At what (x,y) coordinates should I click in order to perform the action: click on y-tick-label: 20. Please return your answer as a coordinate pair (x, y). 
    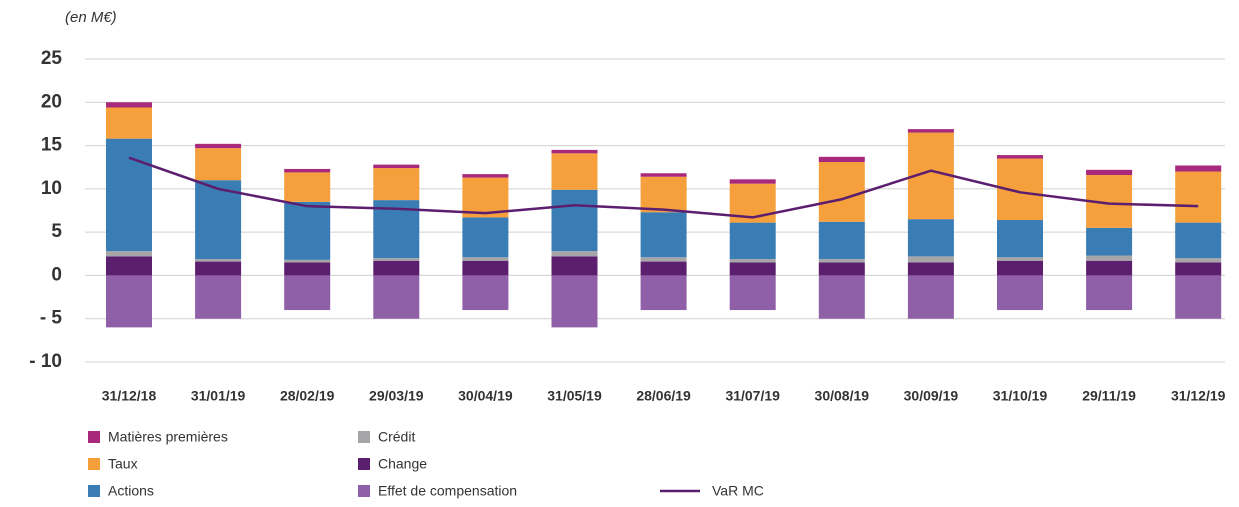
    Looking at the image, I should click on (51, 101).